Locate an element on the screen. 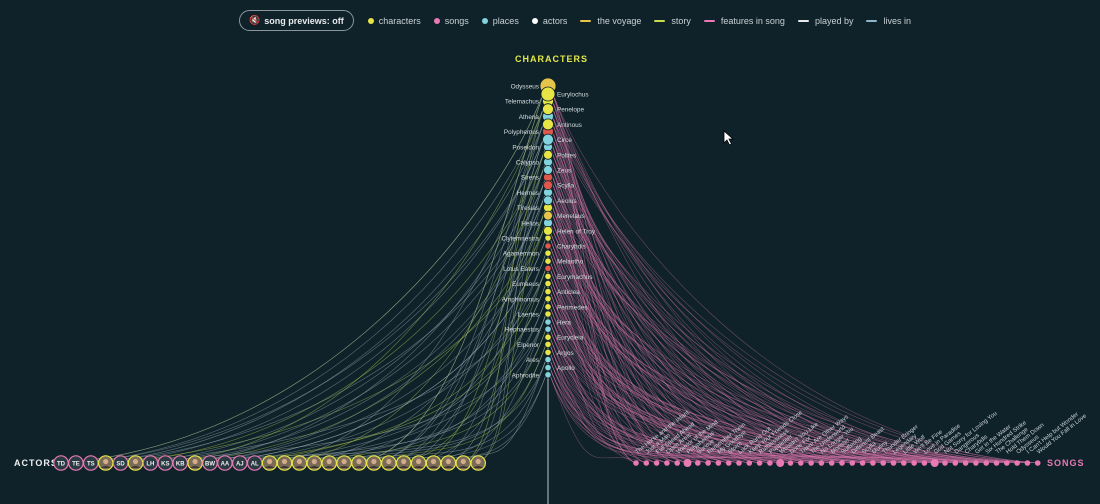  legend-item-characters: characters is located at coordinates (394, 21).